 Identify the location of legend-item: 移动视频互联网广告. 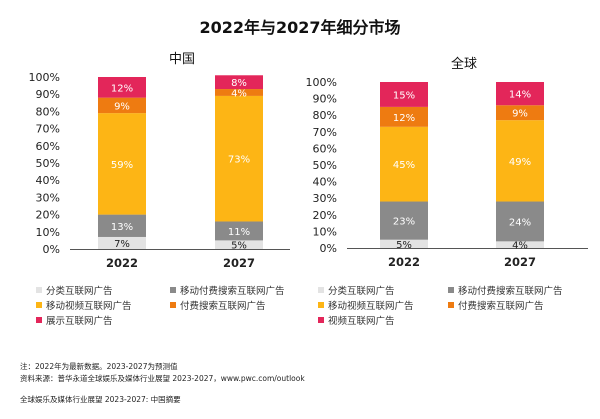
(84, 305).